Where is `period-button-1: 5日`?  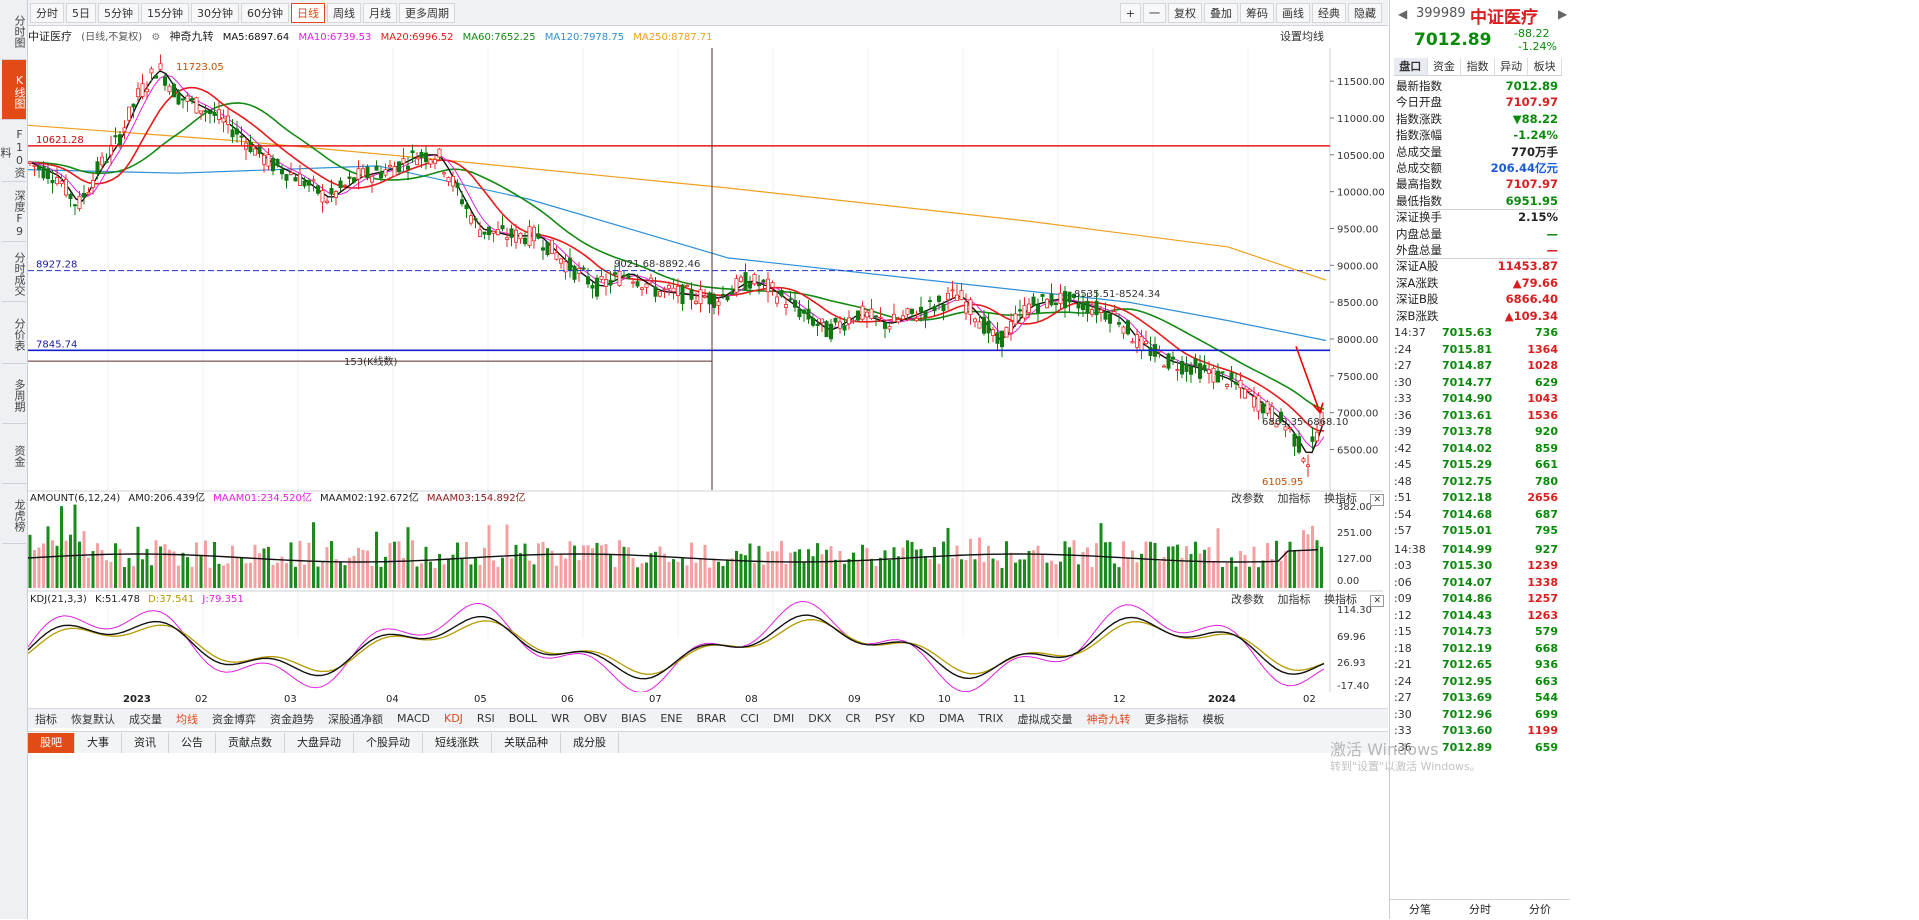 period-button-1: 5日 is located at coordinates (81, 12).